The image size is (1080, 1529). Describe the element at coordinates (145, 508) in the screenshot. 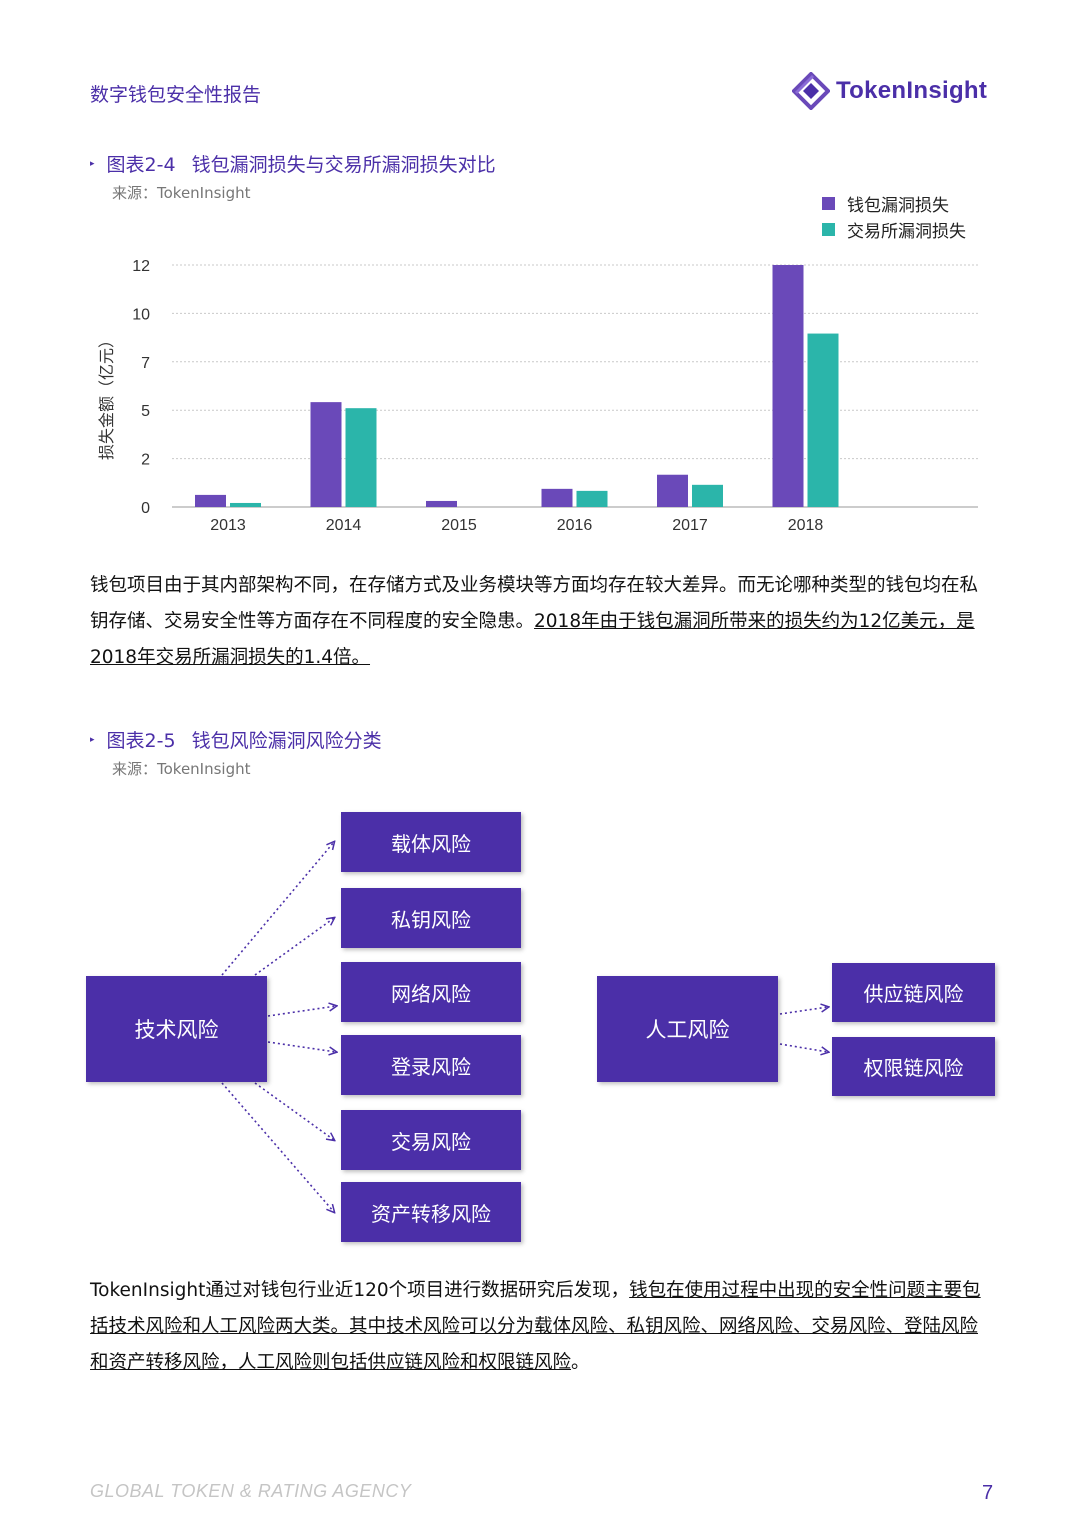

I see `y-tick-label: 0` at that location.